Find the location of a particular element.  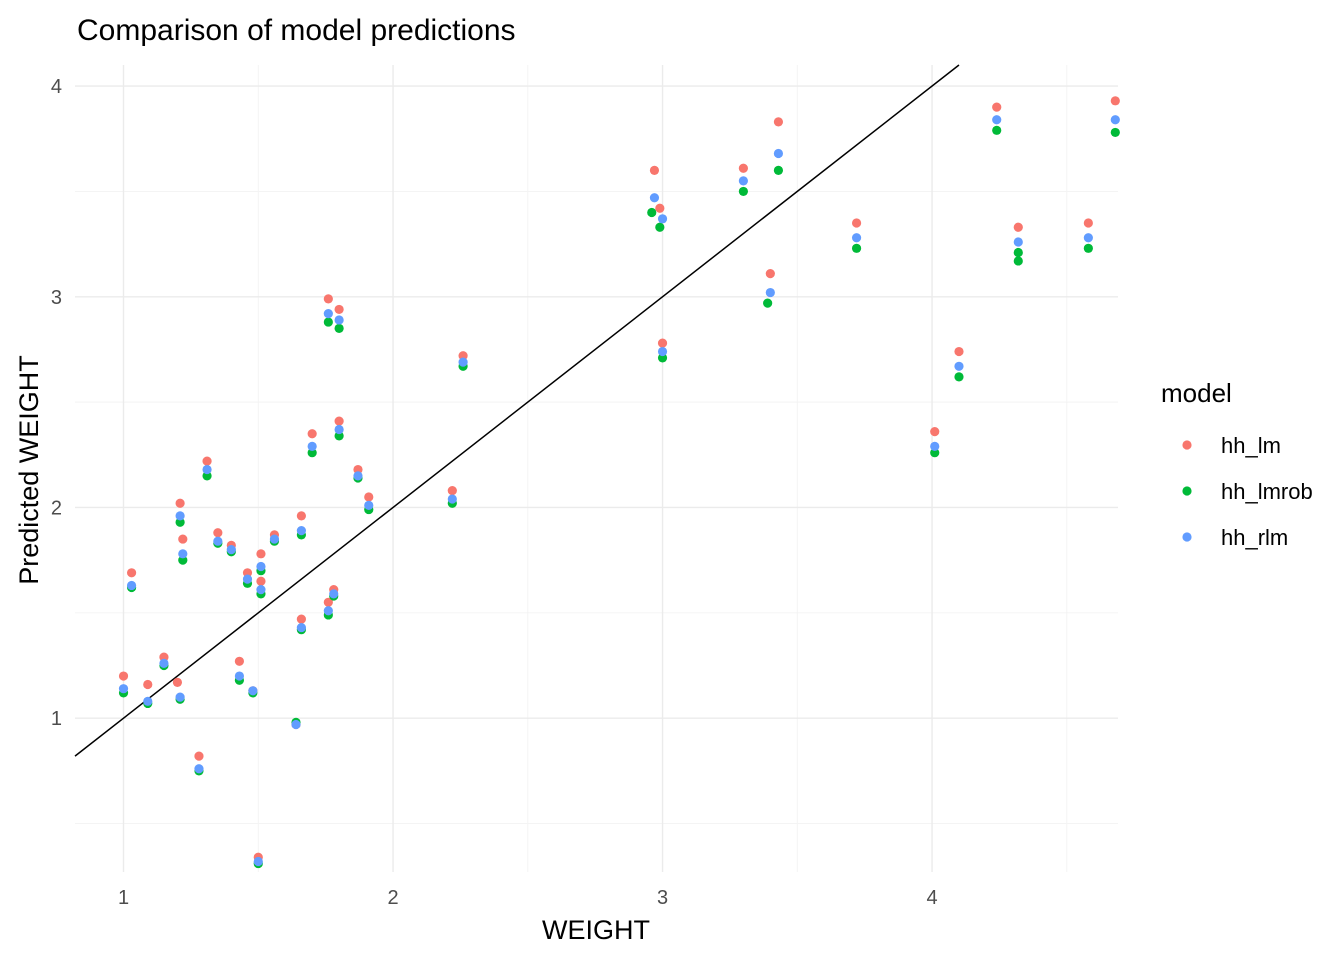

x-axis-ticks: 1 2 3 4 is located at coordinates (528, 898).